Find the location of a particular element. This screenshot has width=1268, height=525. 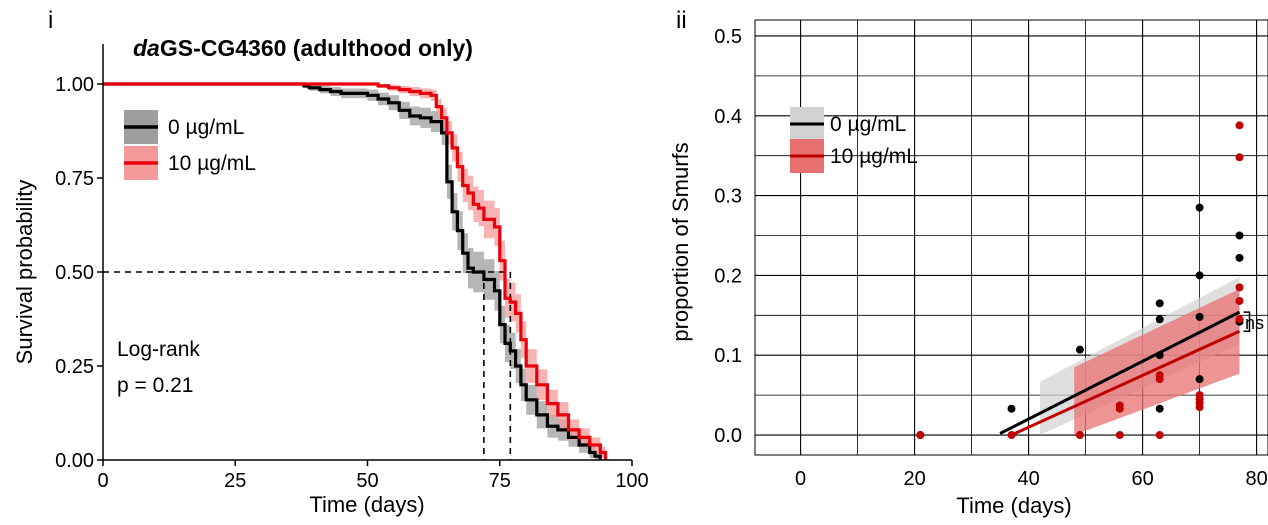

ns-bracket: ns is located at coordinates (1253, 322).